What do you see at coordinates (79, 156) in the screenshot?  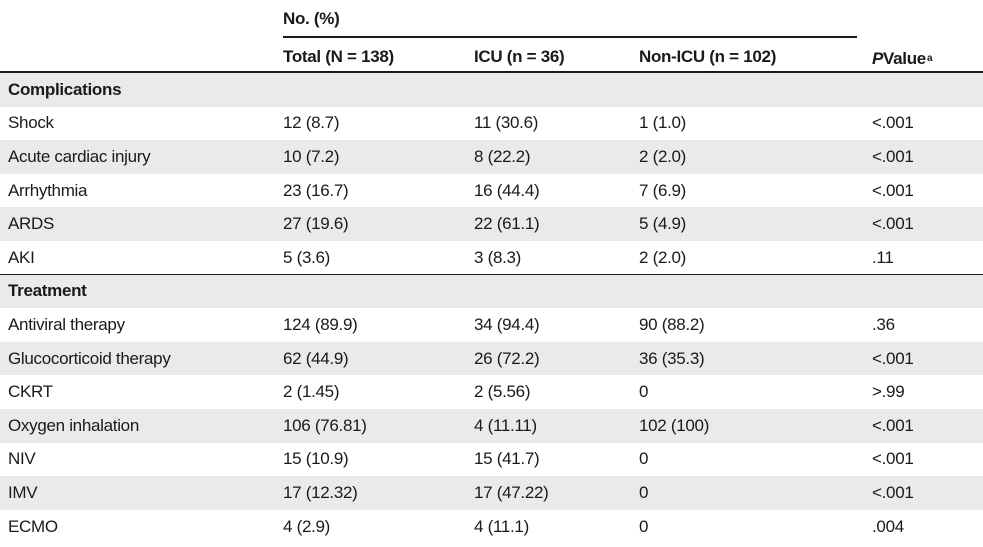 I see `row-label: Acute cardiac injury` at bounding box center [79, 156].